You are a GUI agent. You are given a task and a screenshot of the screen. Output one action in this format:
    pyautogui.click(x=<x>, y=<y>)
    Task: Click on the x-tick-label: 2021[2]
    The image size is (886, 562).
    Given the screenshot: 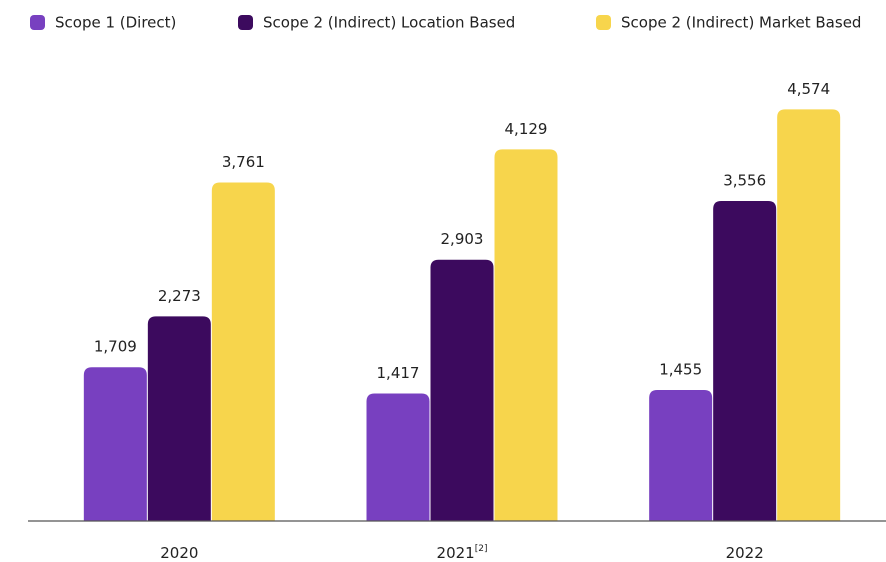 What is the action you would take?
    pyautogui.click(x=462, y=553)
    